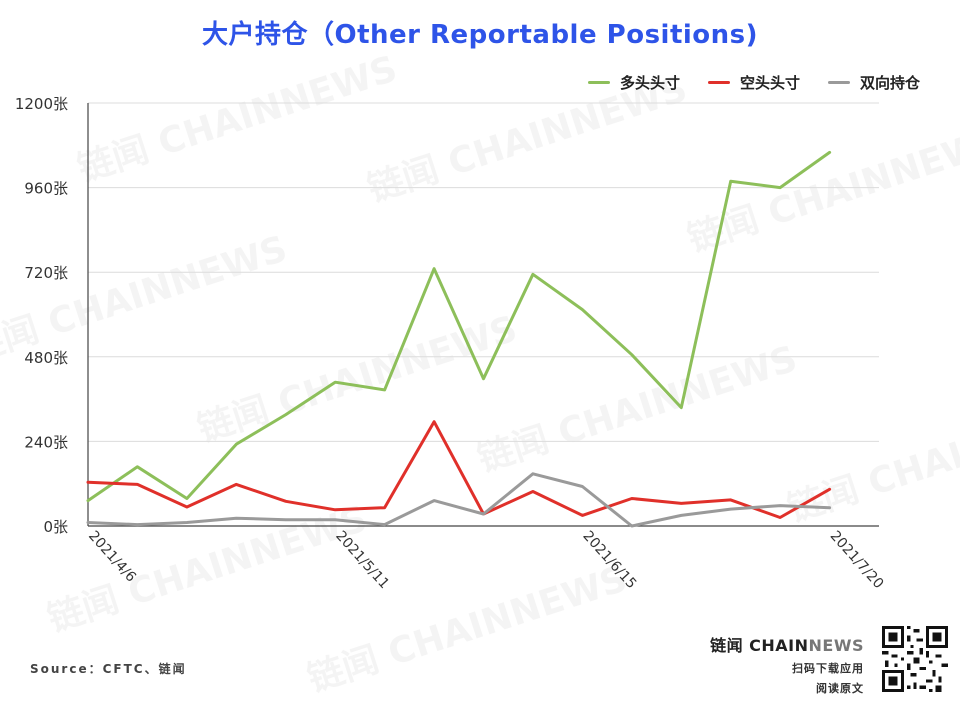  Describe the element at coordinates (840, 688) in the screenshot. I see `brand-read-text: 阅读原文` at that location.